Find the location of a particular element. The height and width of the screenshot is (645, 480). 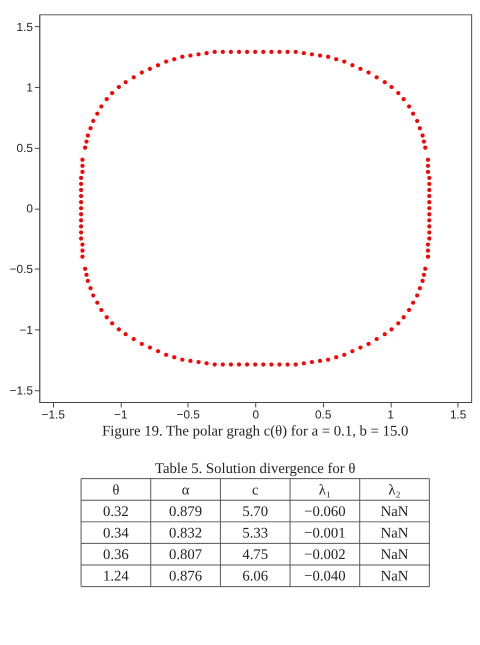

text: 0.879 is located at coordinates (185, 512).